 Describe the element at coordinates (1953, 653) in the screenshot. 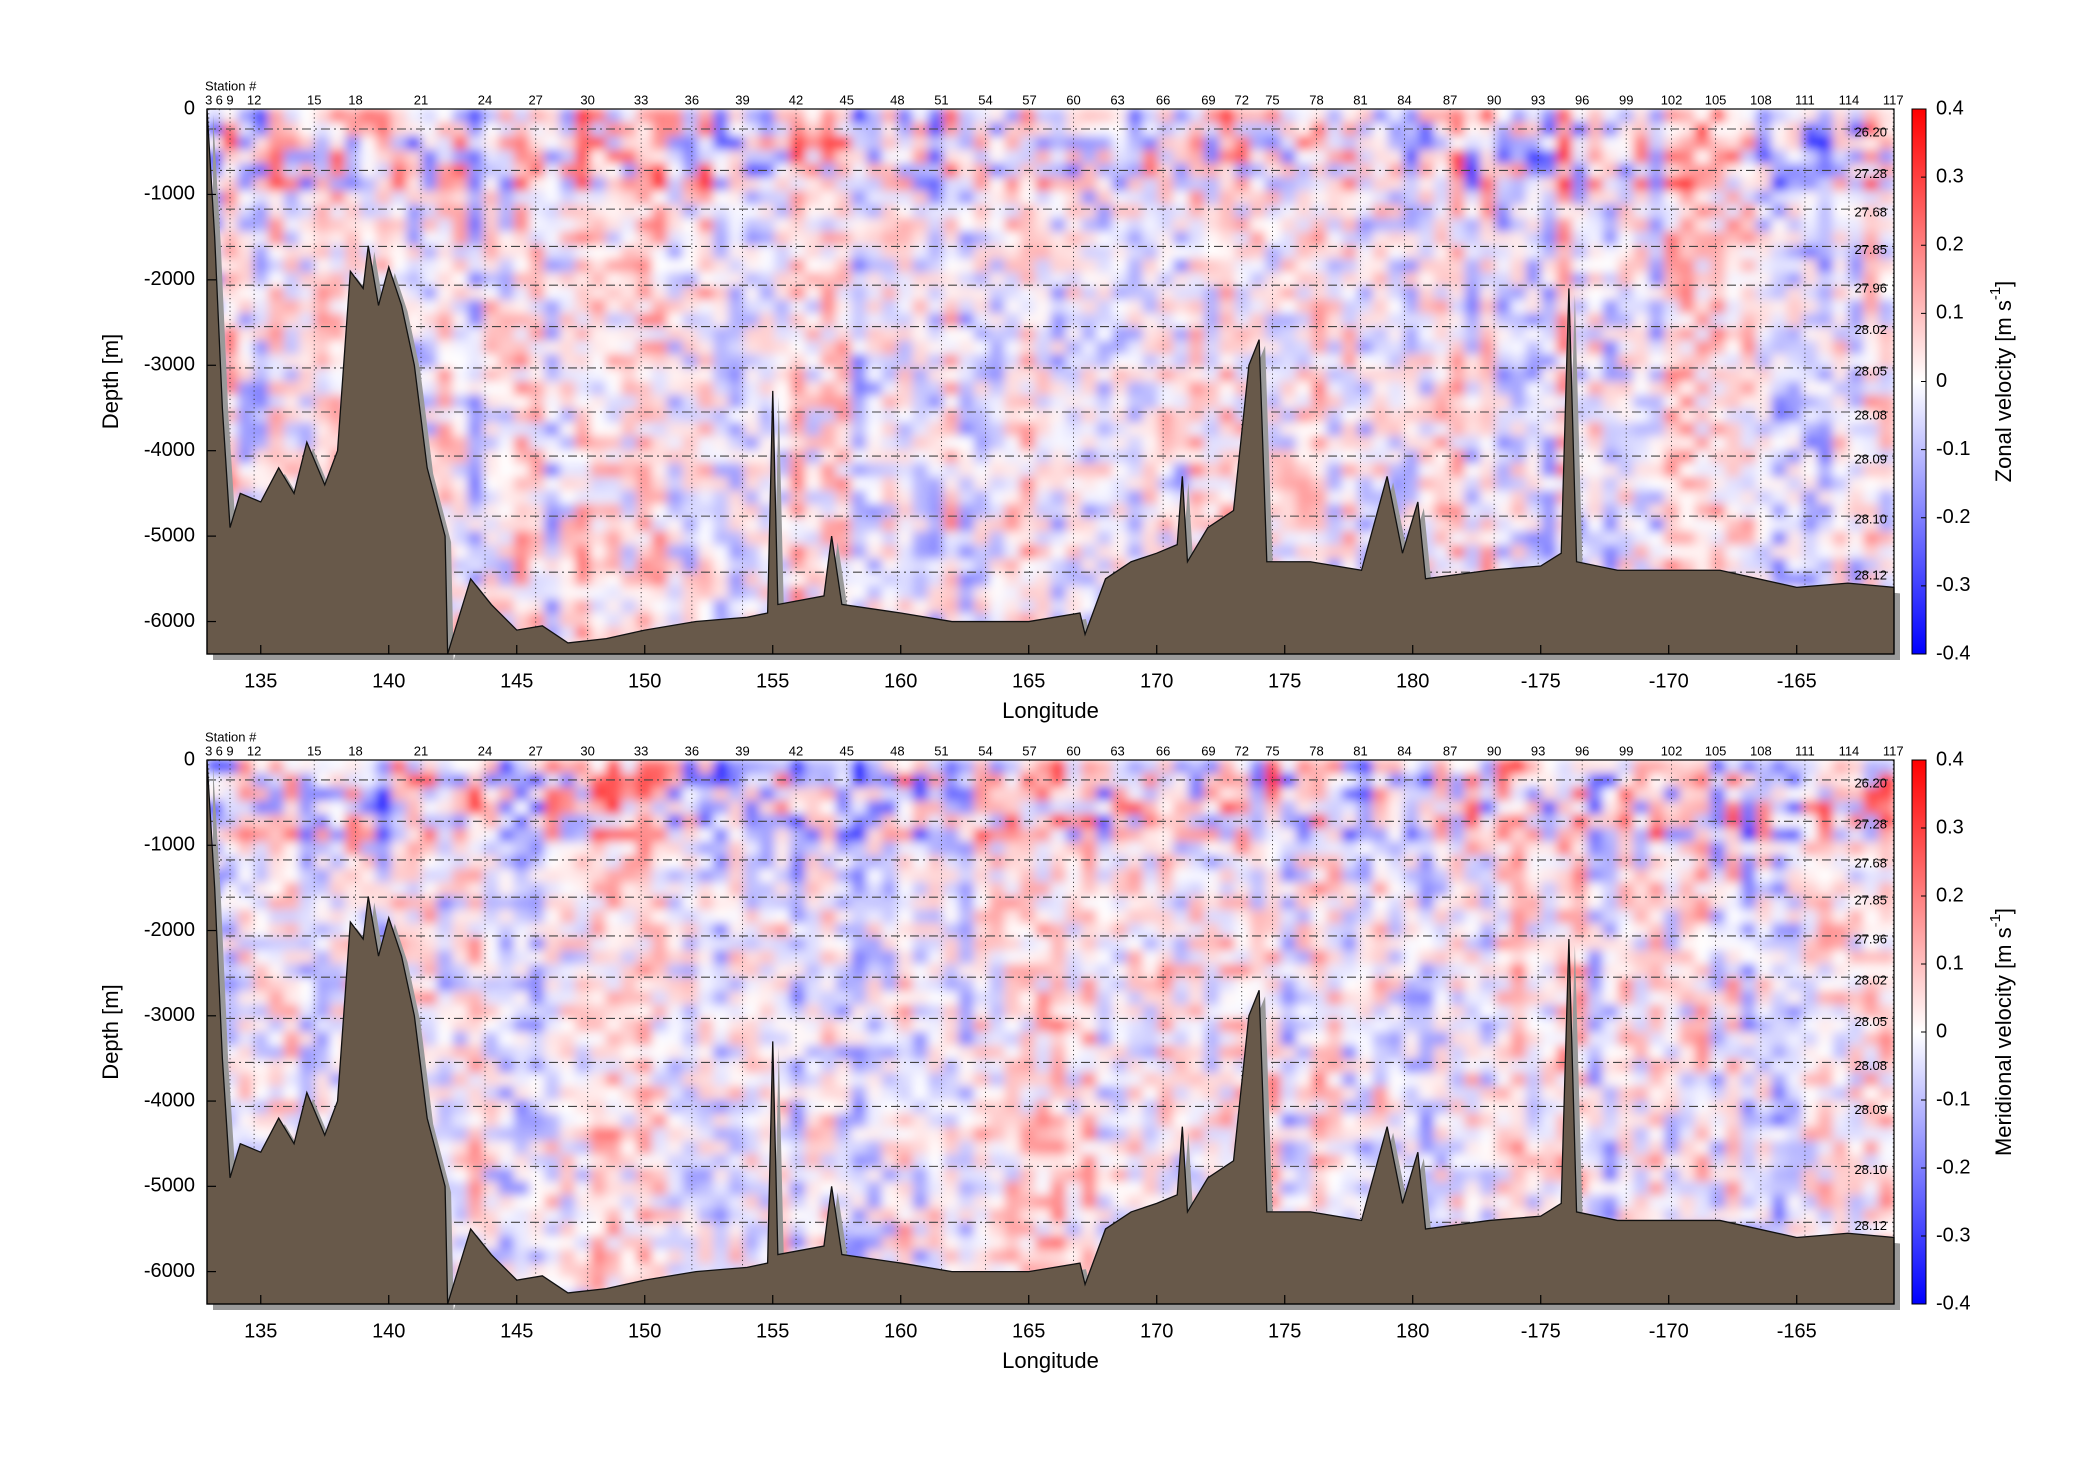

I see `colorbar-tick-label: -0.4` at that location.